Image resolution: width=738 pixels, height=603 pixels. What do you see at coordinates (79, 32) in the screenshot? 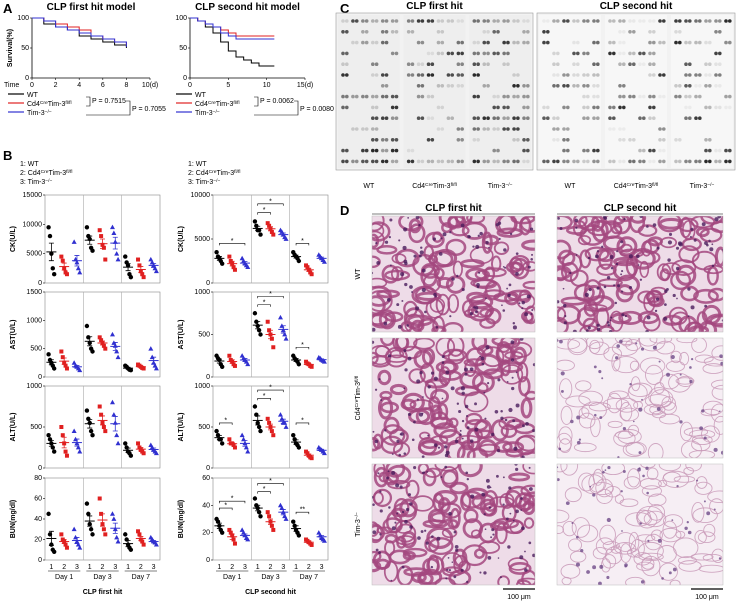
I see `survival-line` at bounding box center [79, 32].